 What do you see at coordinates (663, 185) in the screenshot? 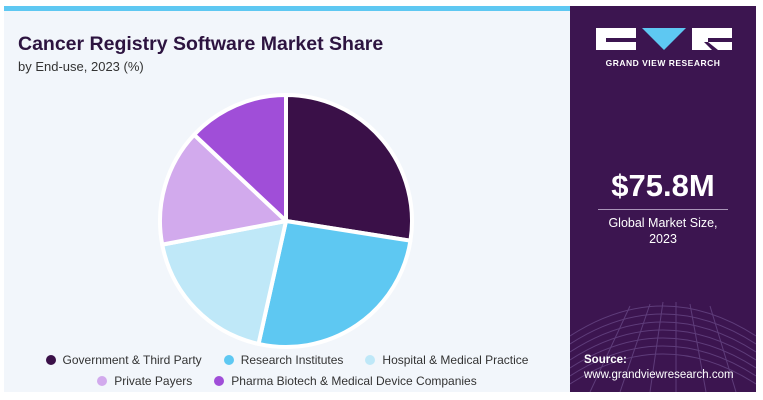
I see `market-size-value: $75.8M` at bounding box center [663, 185].